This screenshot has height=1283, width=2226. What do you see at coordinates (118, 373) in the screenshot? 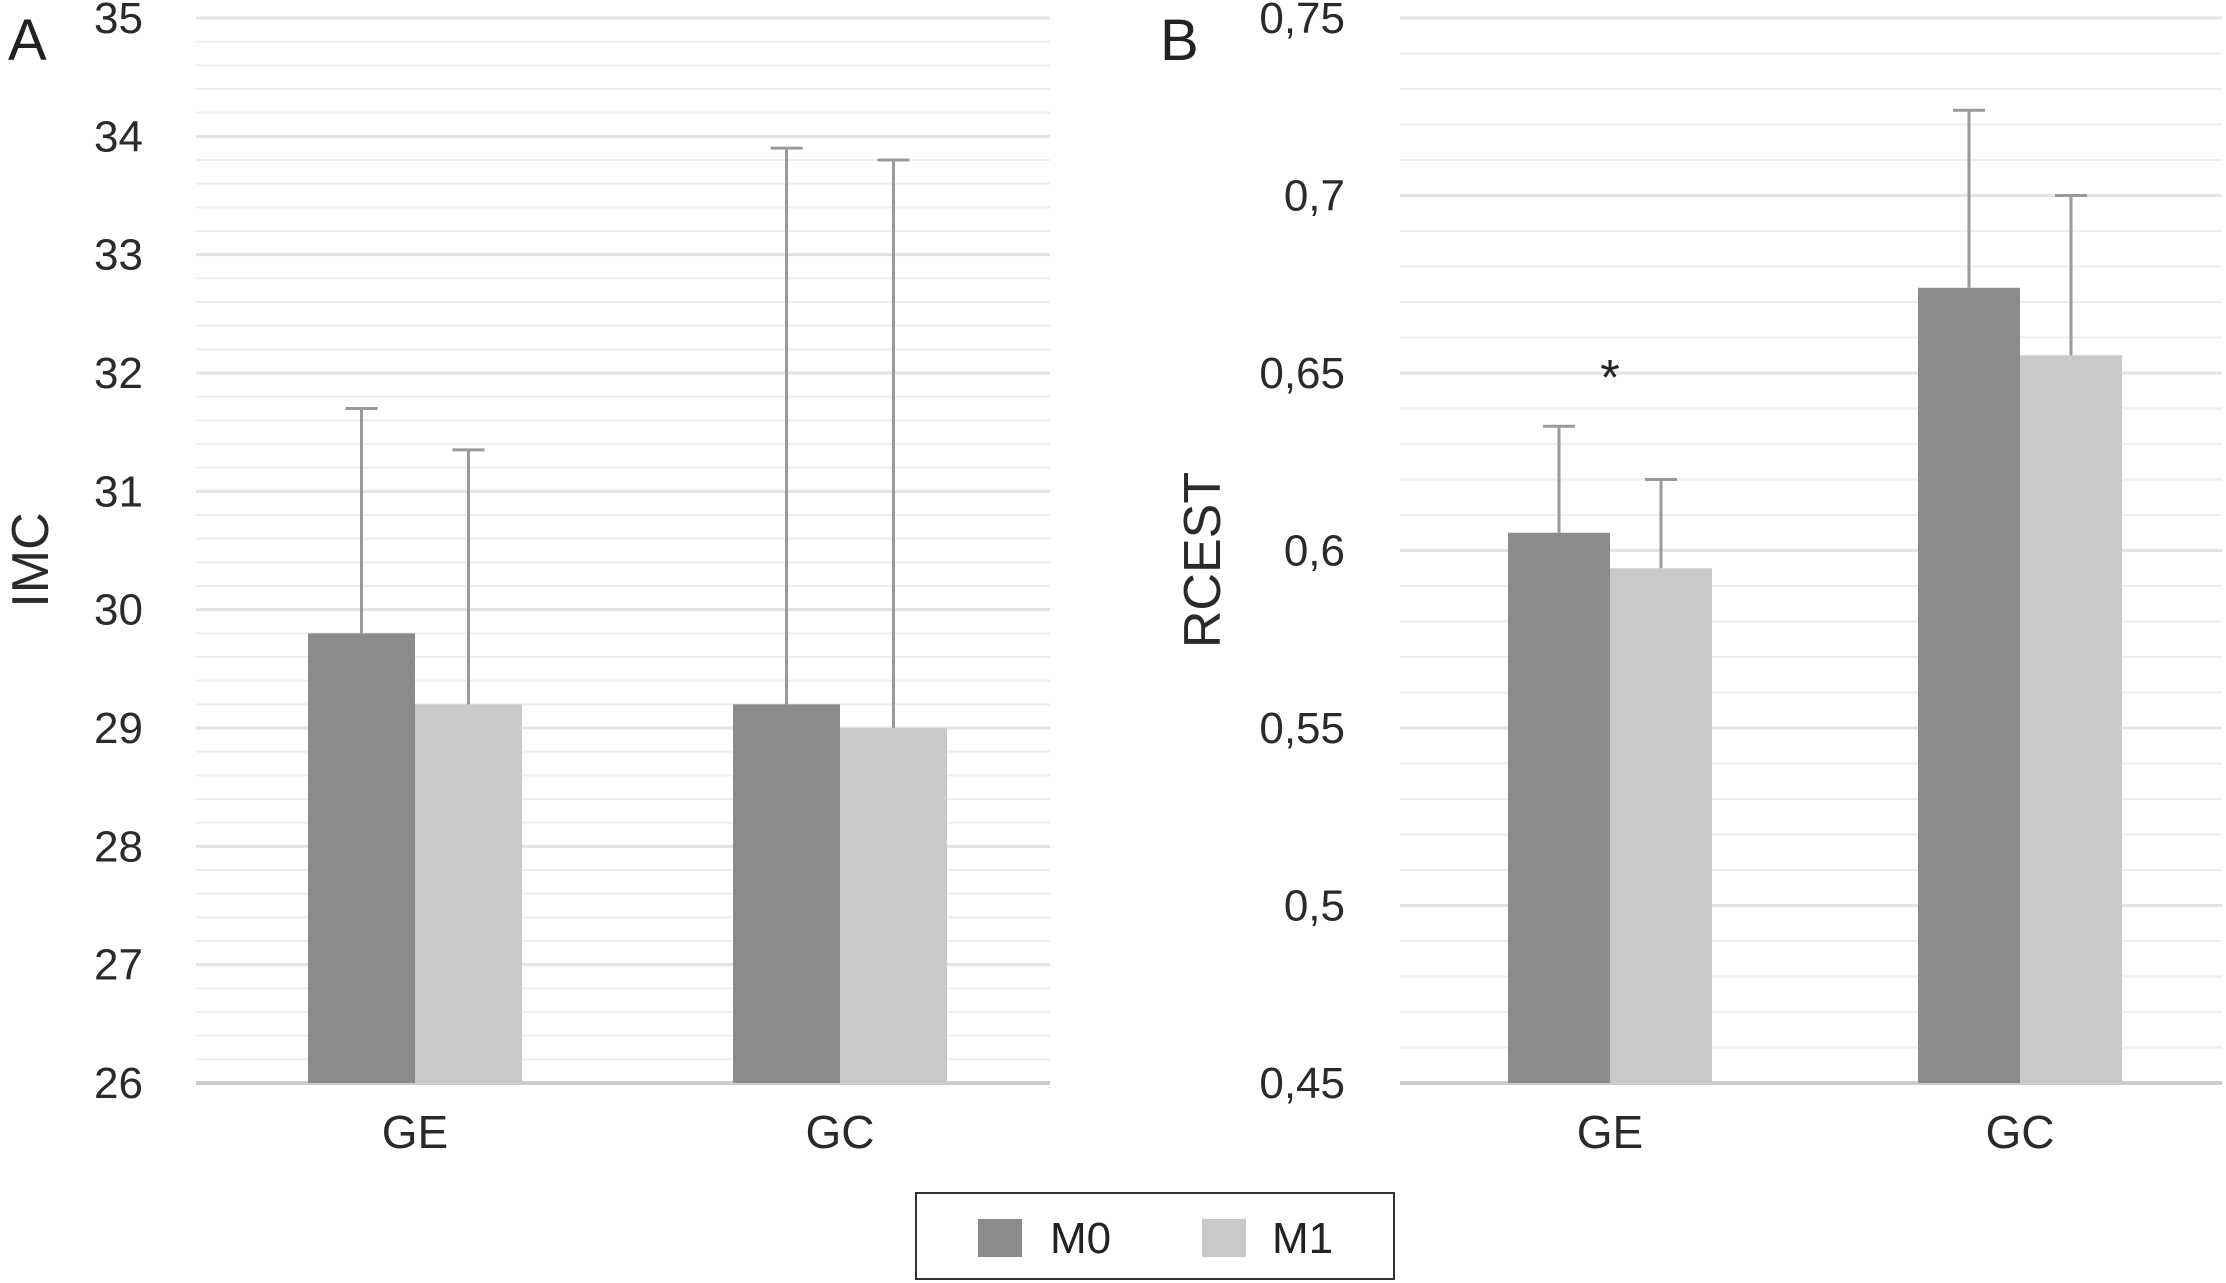
I see `y-tick-label: 32` at bounding box center [118, 373].